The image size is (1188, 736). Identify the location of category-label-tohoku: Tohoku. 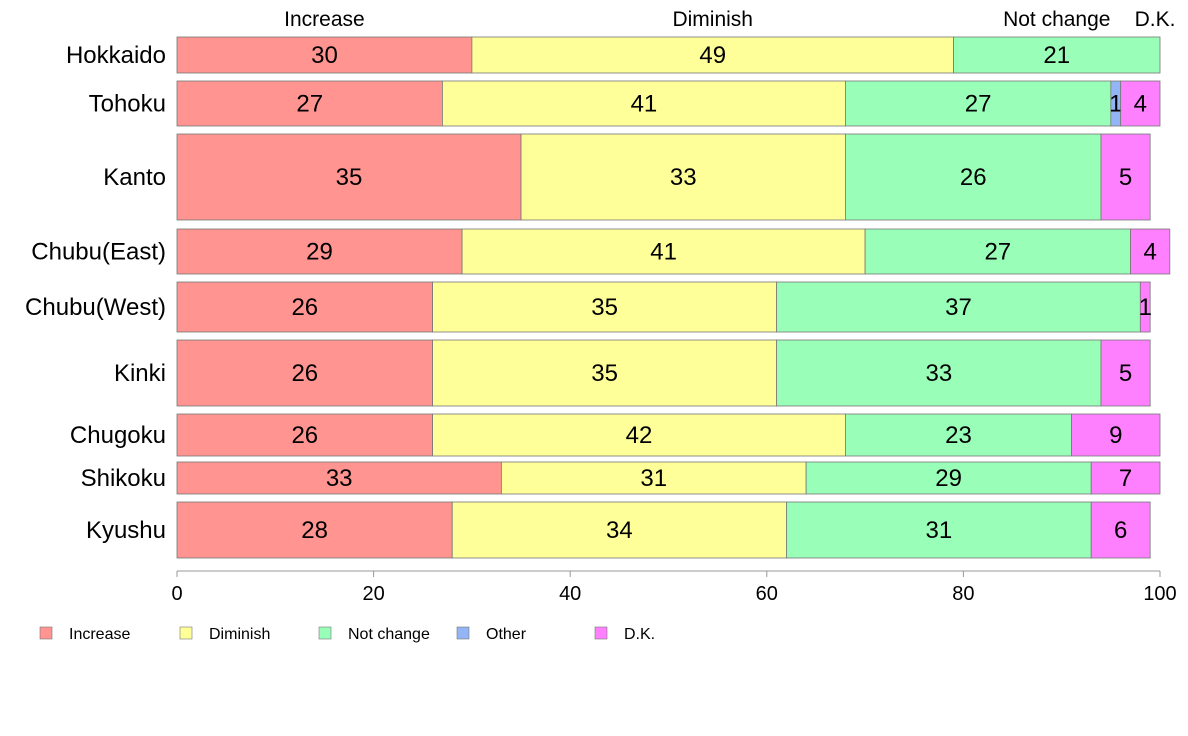
(127, 104).